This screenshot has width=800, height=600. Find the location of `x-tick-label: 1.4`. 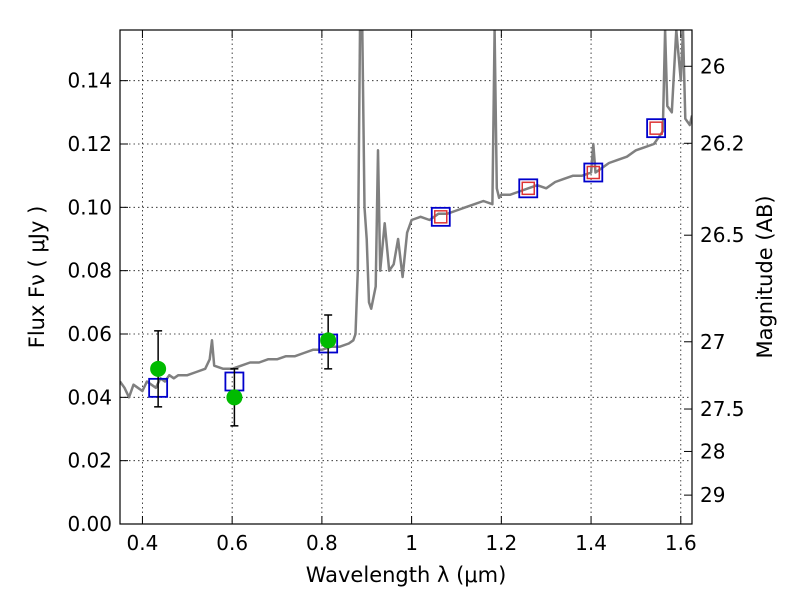

x-tick-label: 1.4 is located at coordinates (591, 543).